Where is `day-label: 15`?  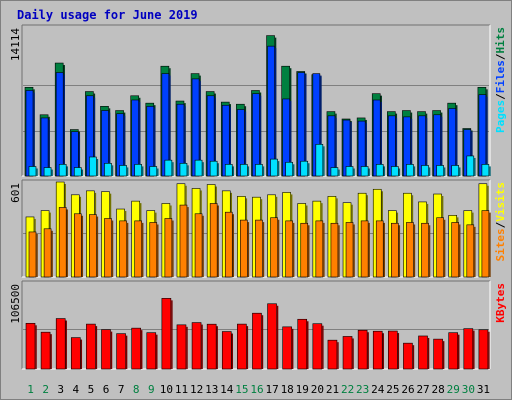
day-label: 15 is located at coordinates (241, 389).